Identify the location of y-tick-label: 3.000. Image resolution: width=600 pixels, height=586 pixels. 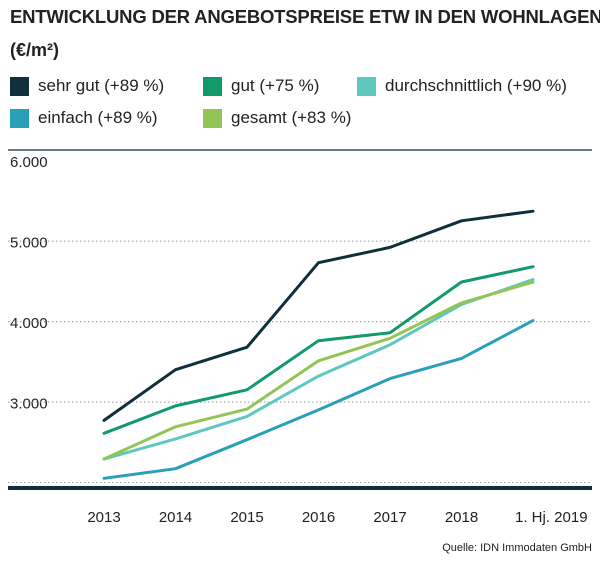
(29, 404).